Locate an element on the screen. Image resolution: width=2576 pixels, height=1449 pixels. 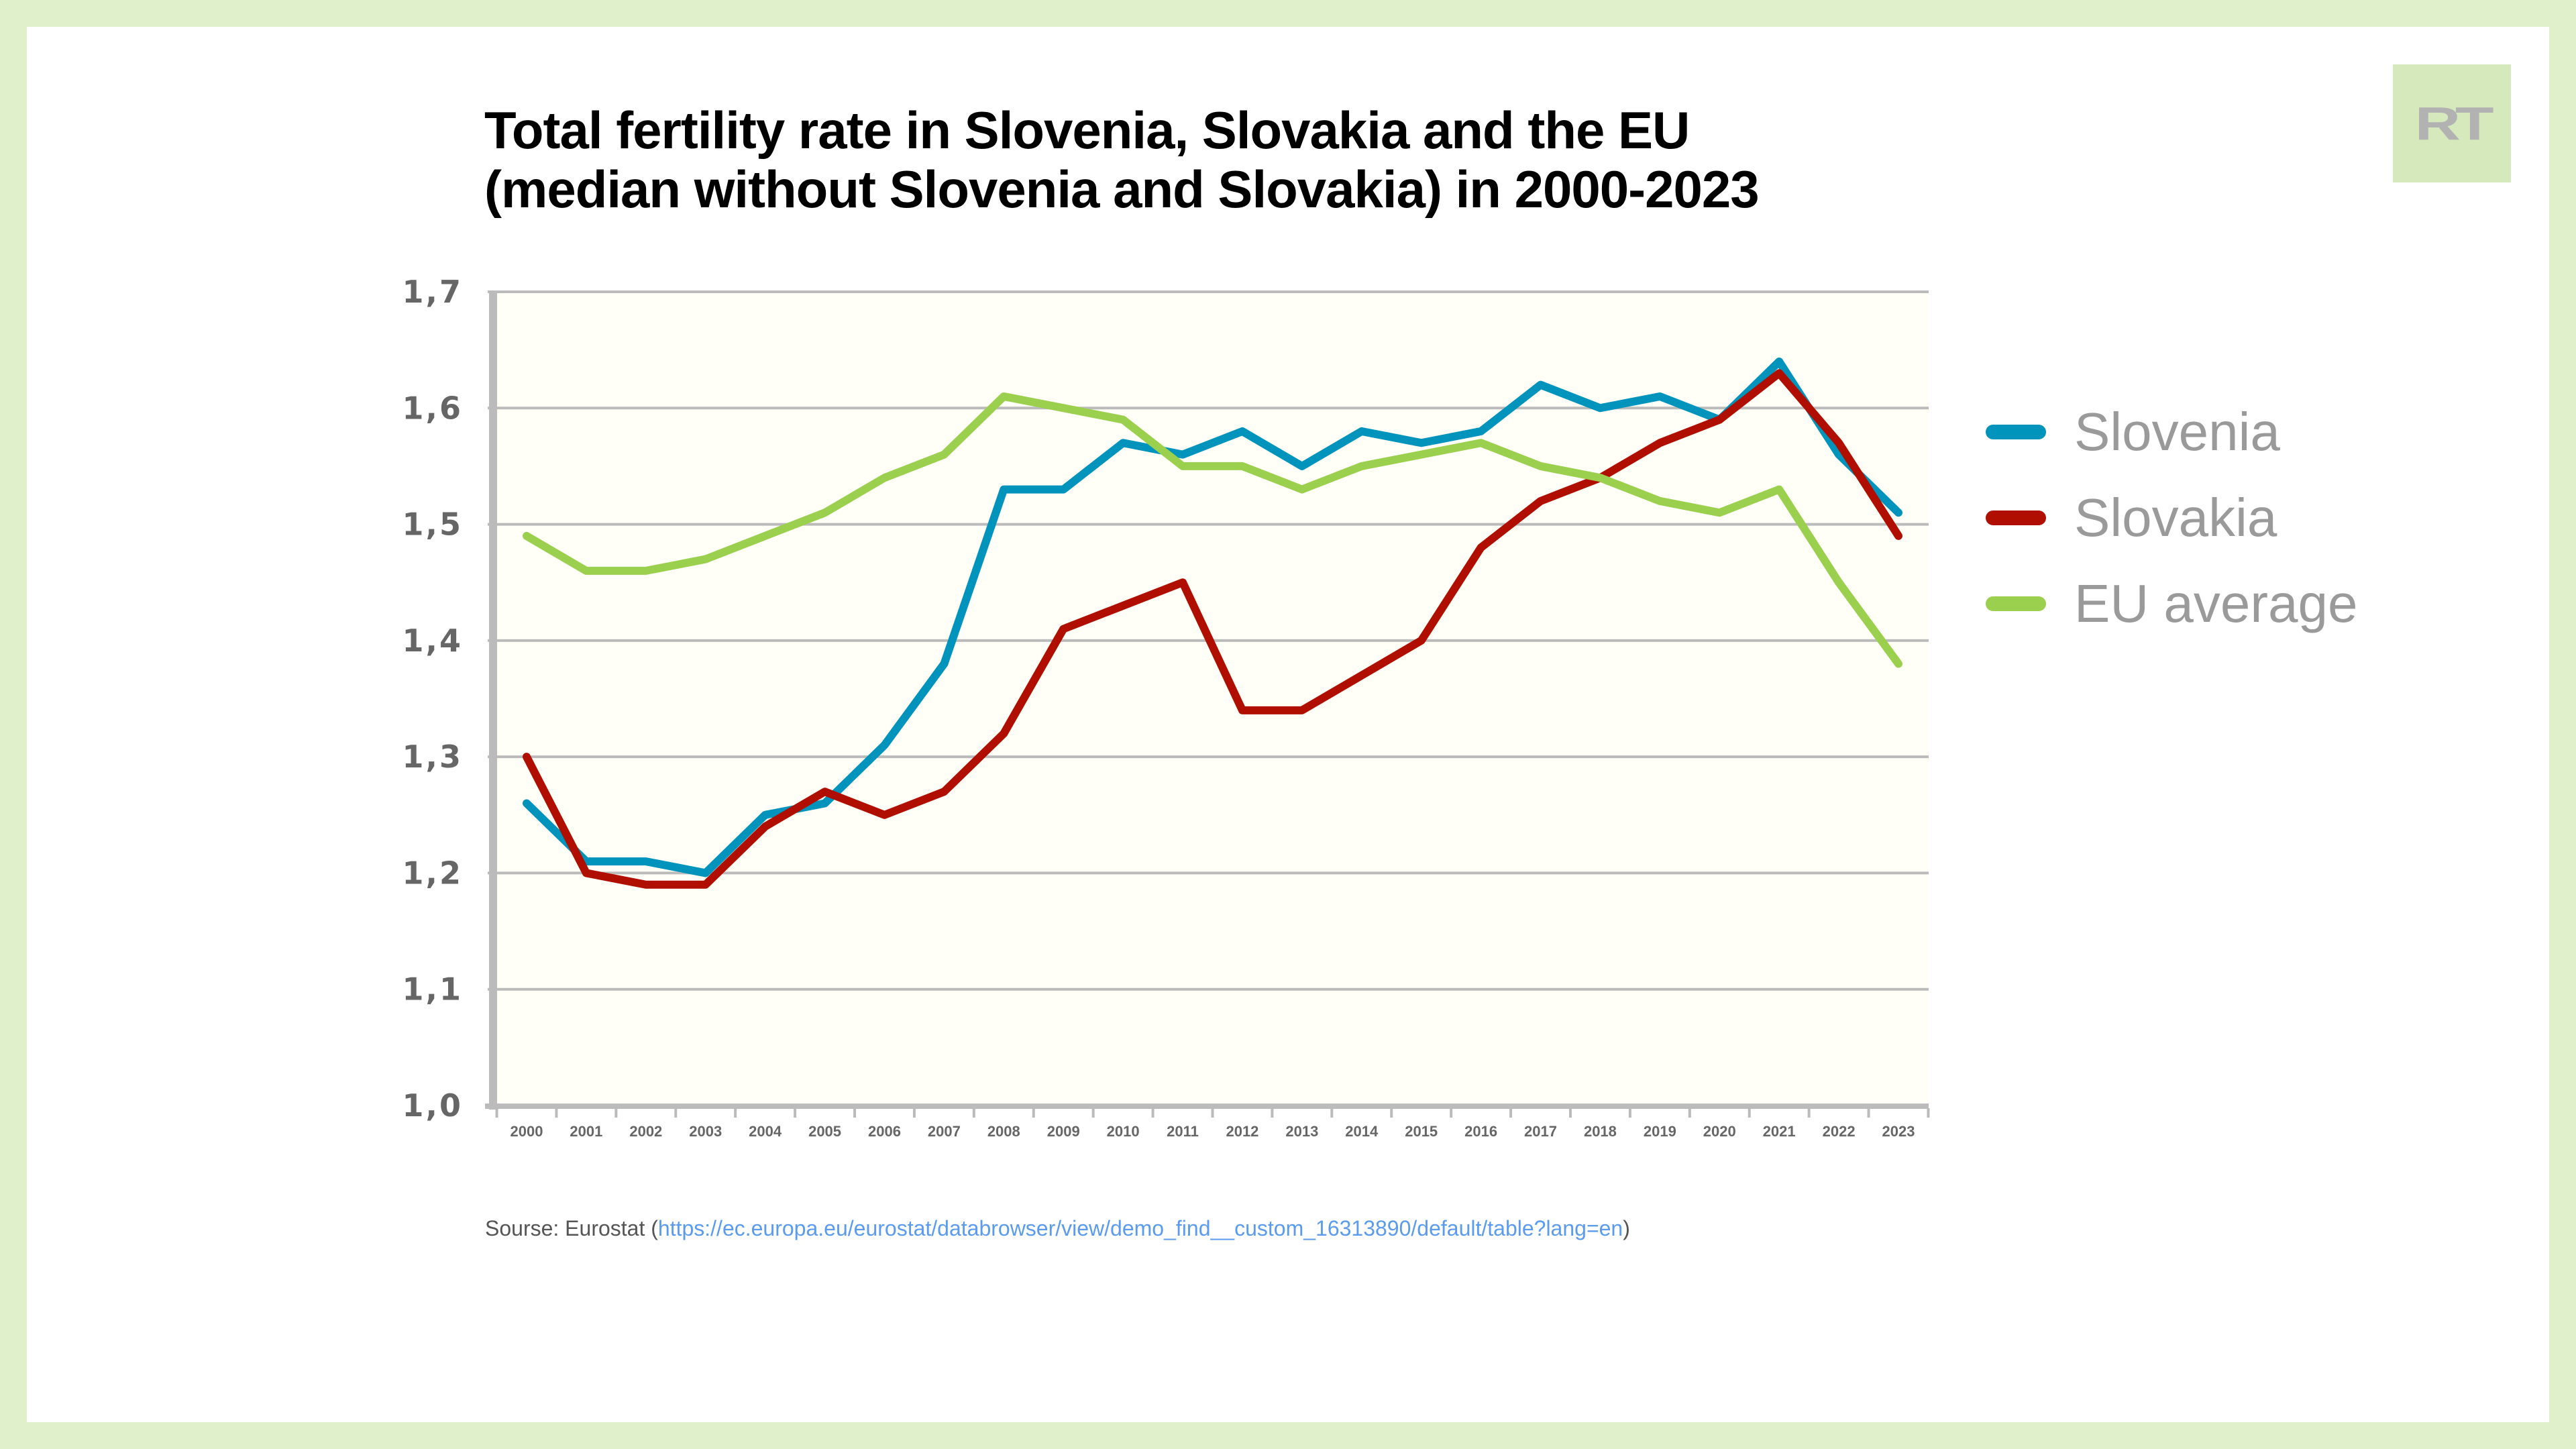
x-tick-label: 2018 is located at coordinates (1600, 1131).